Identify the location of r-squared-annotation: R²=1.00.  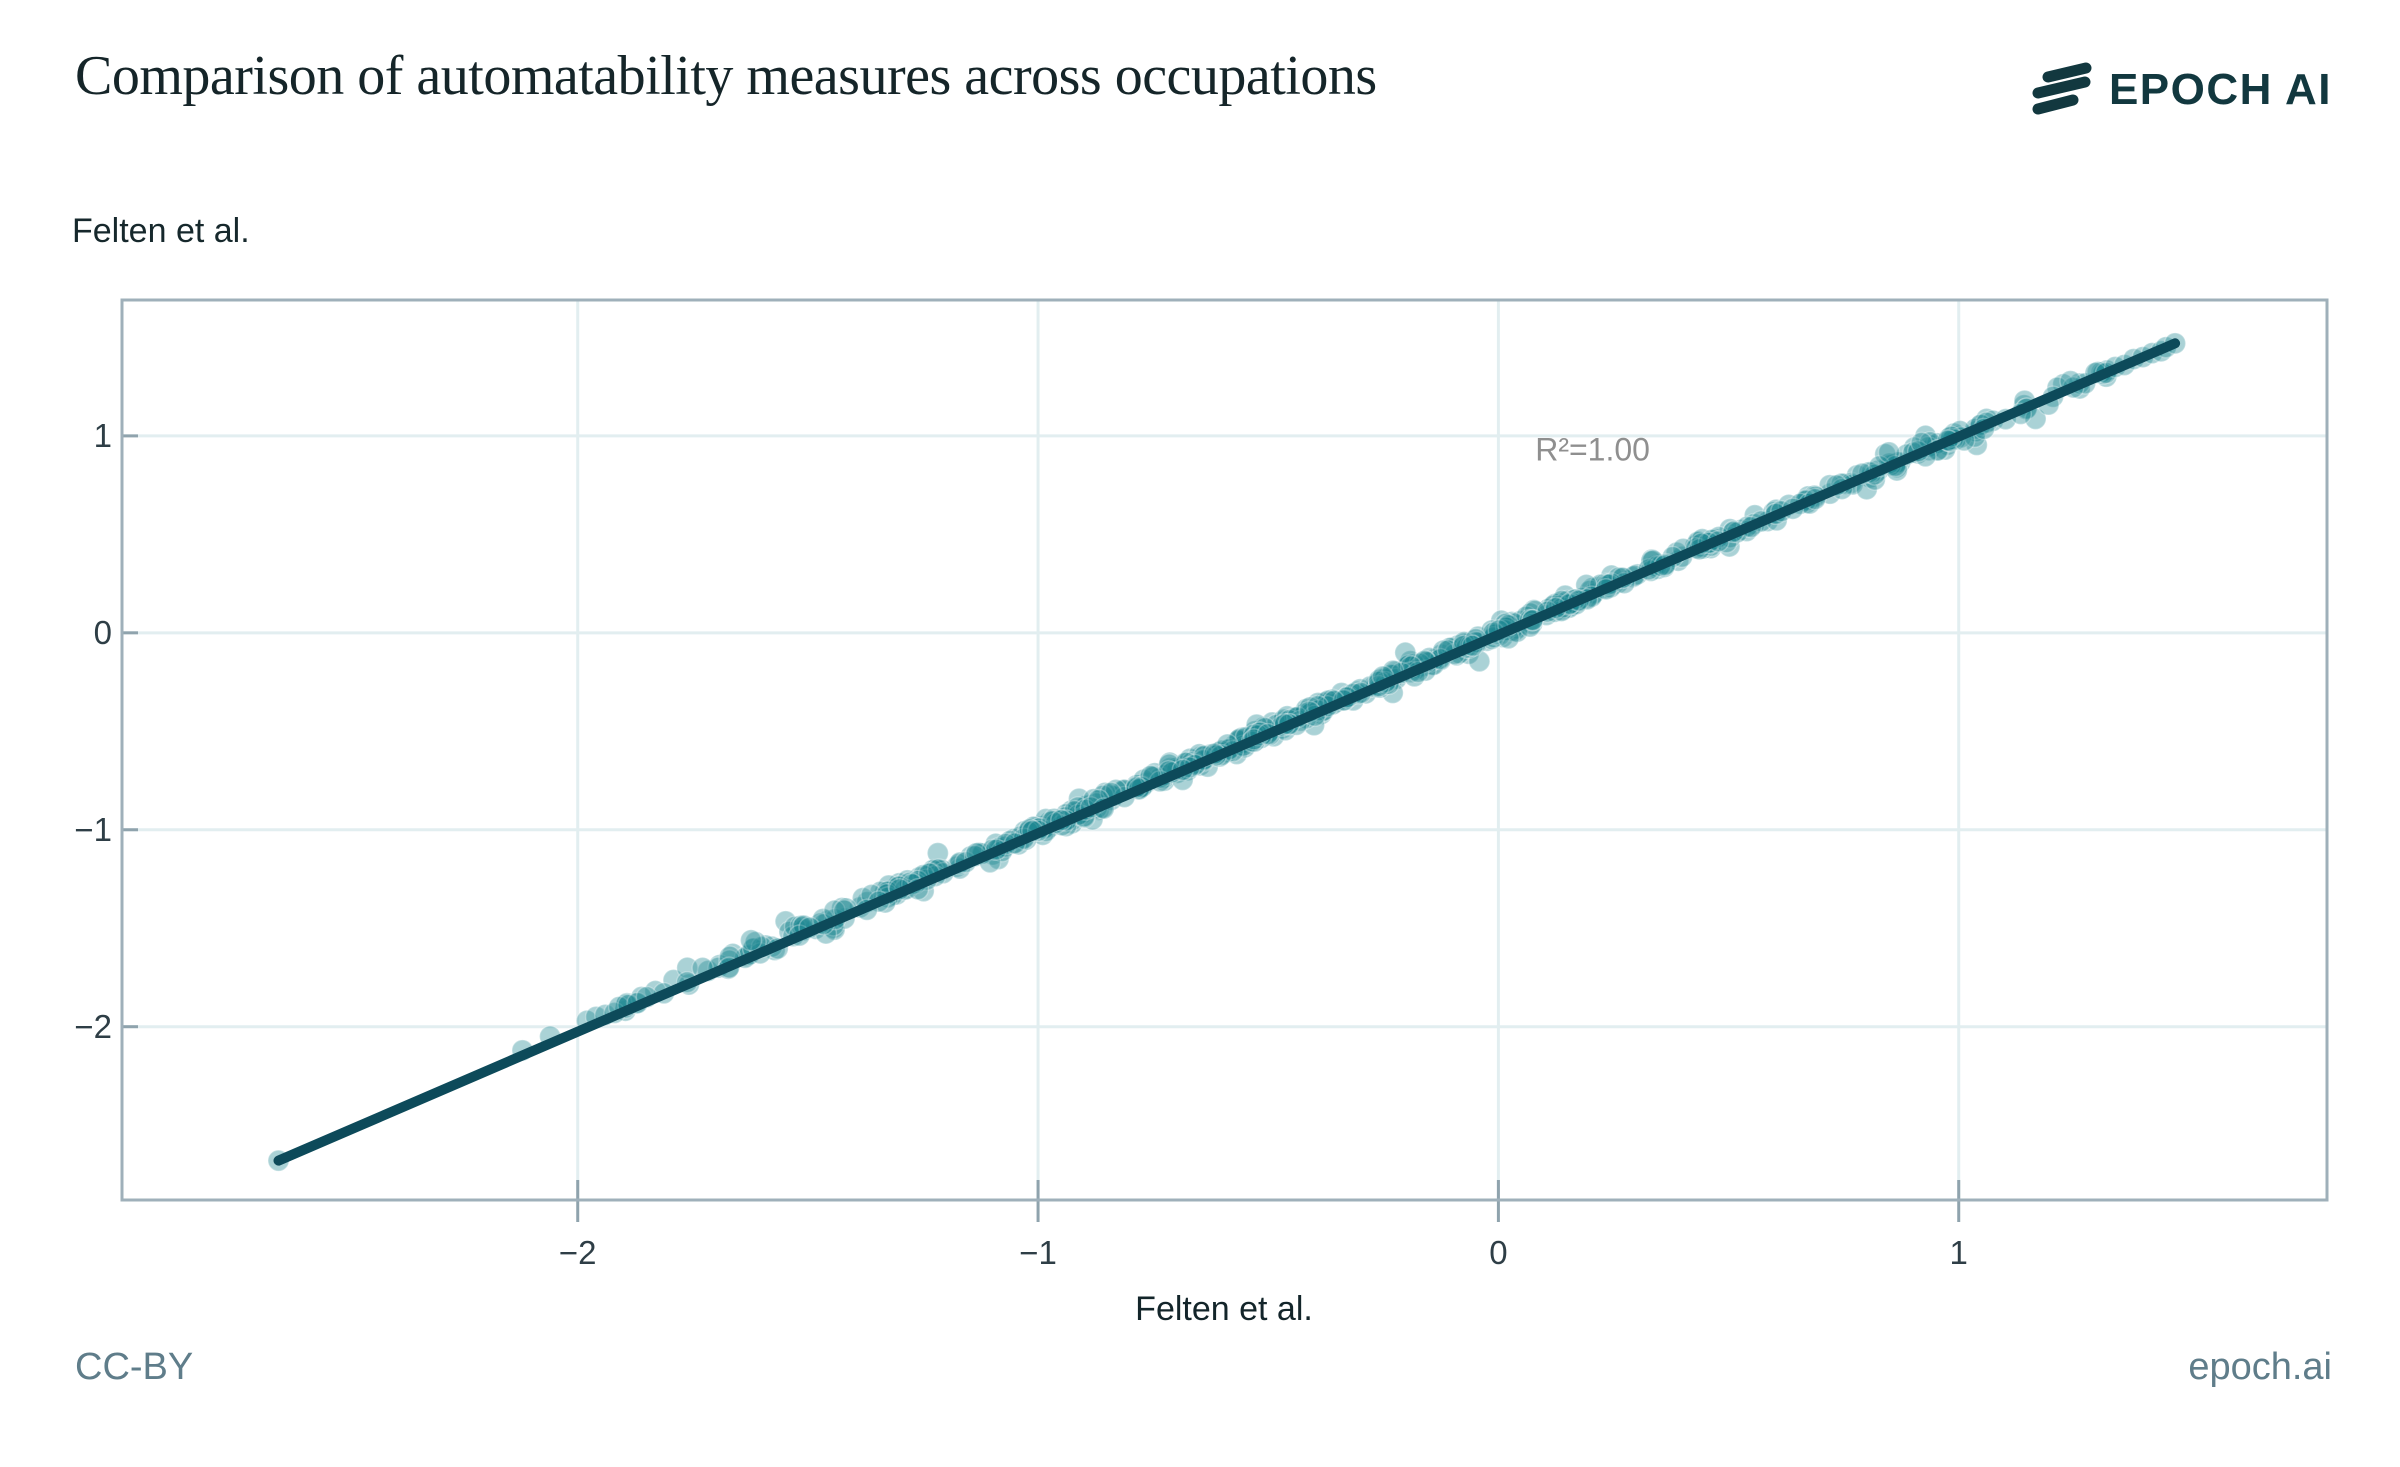
(1592, 449).